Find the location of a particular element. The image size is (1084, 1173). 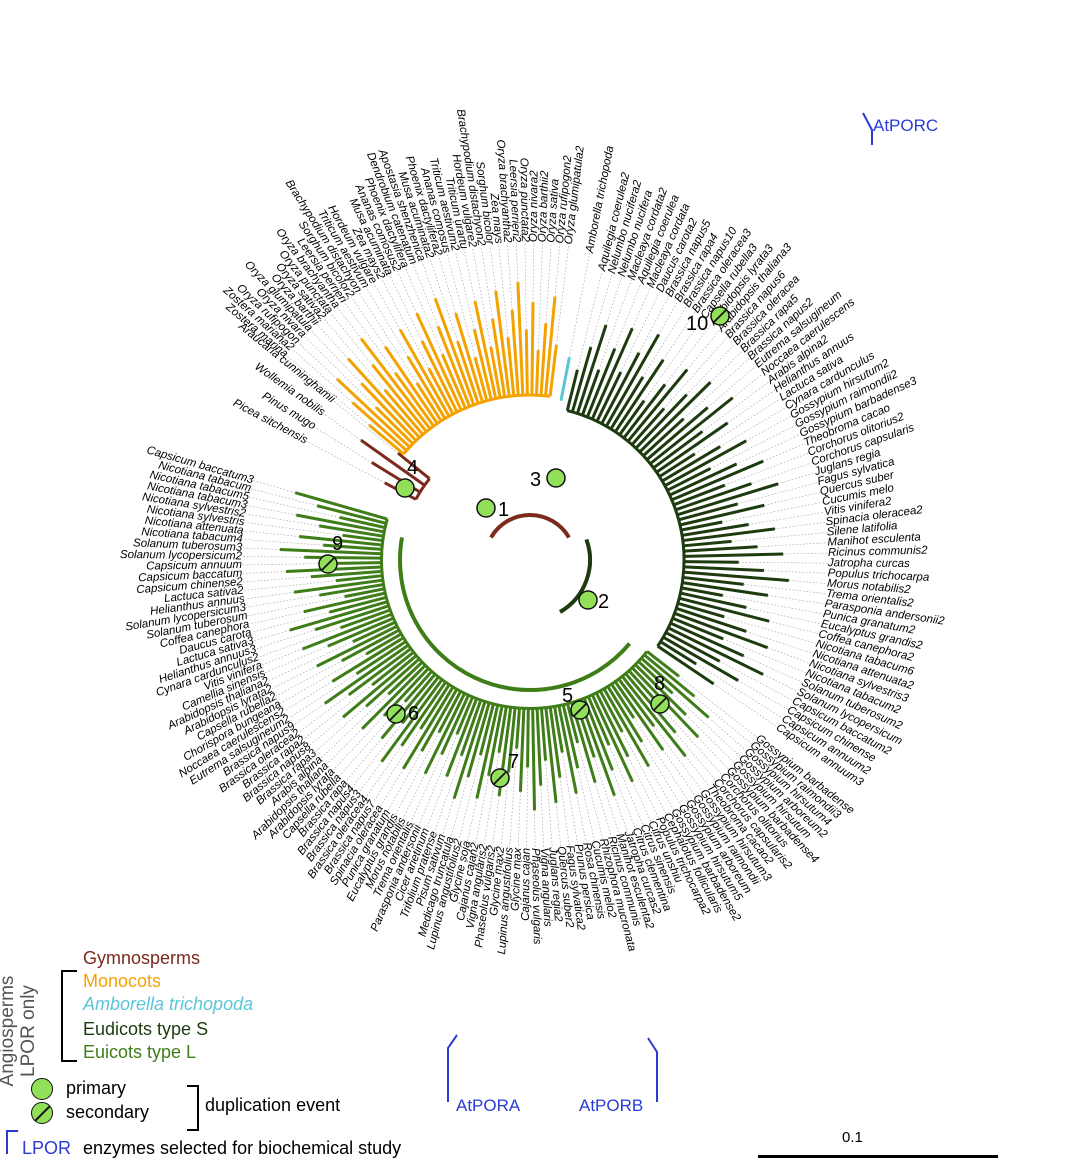

secondary-dot-icon is located at coordinates (42, 1113).